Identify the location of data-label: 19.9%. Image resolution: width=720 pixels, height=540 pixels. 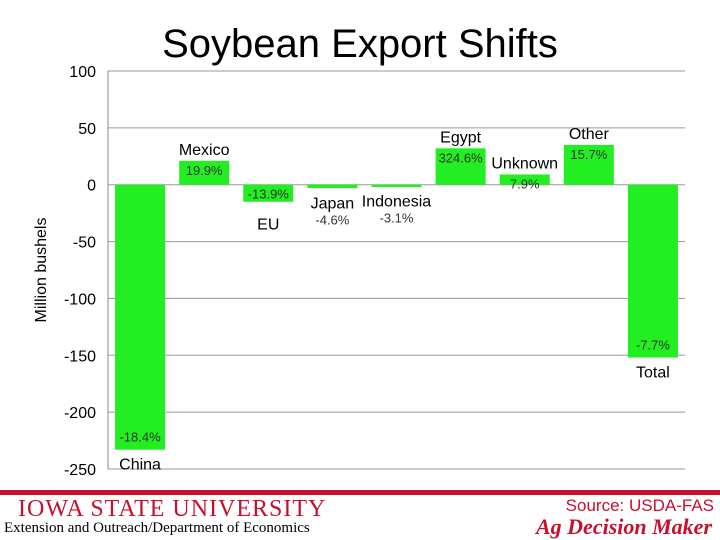
(204, 170).